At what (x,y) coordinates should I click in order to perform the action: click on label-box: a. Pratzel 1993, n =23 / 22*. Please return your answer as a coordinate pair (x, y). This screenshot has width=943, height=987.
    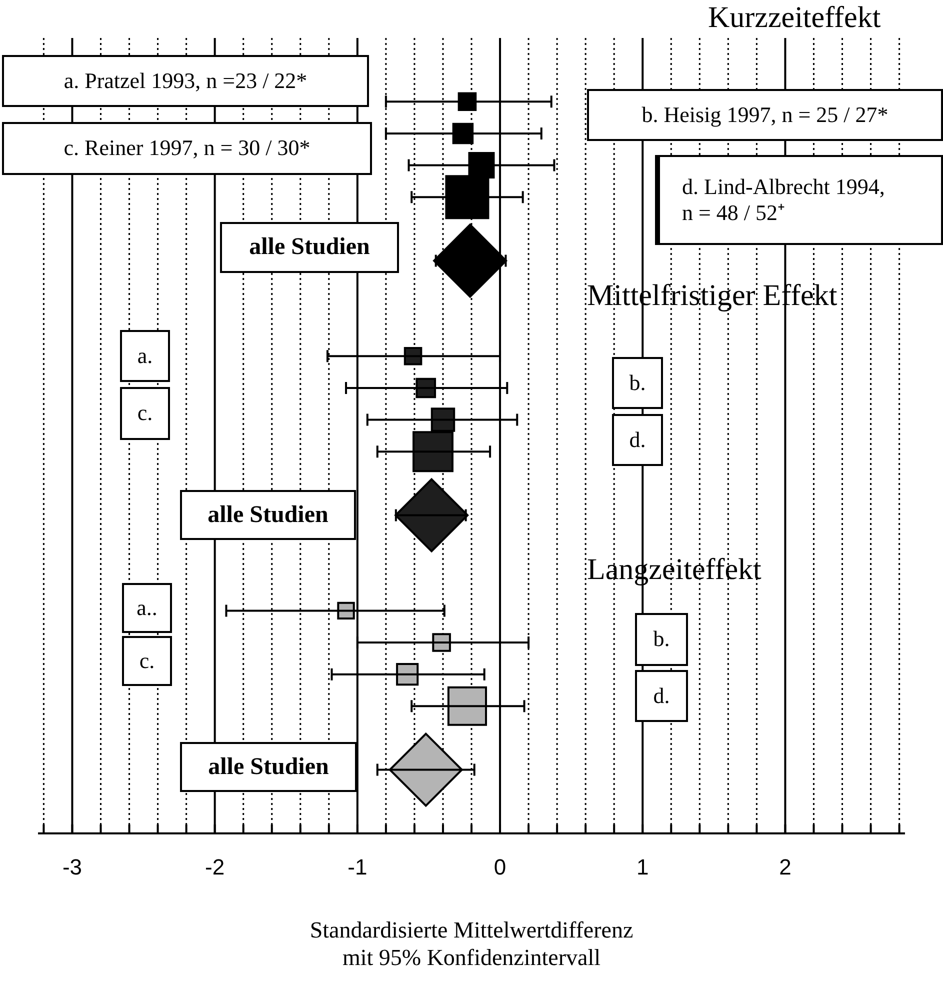
    Looking at the image, I should click on (185, 81).